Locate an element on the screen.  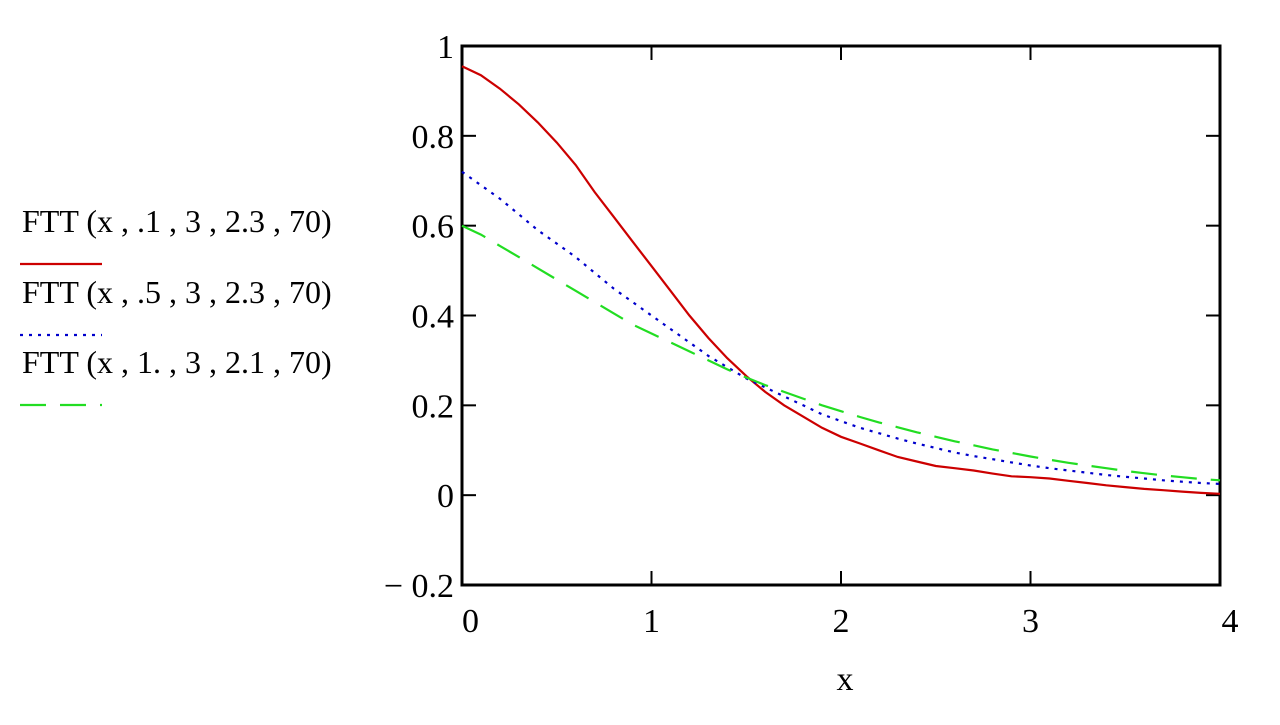
y-tick-label: 0.2 is located at coordinates (433, 406).